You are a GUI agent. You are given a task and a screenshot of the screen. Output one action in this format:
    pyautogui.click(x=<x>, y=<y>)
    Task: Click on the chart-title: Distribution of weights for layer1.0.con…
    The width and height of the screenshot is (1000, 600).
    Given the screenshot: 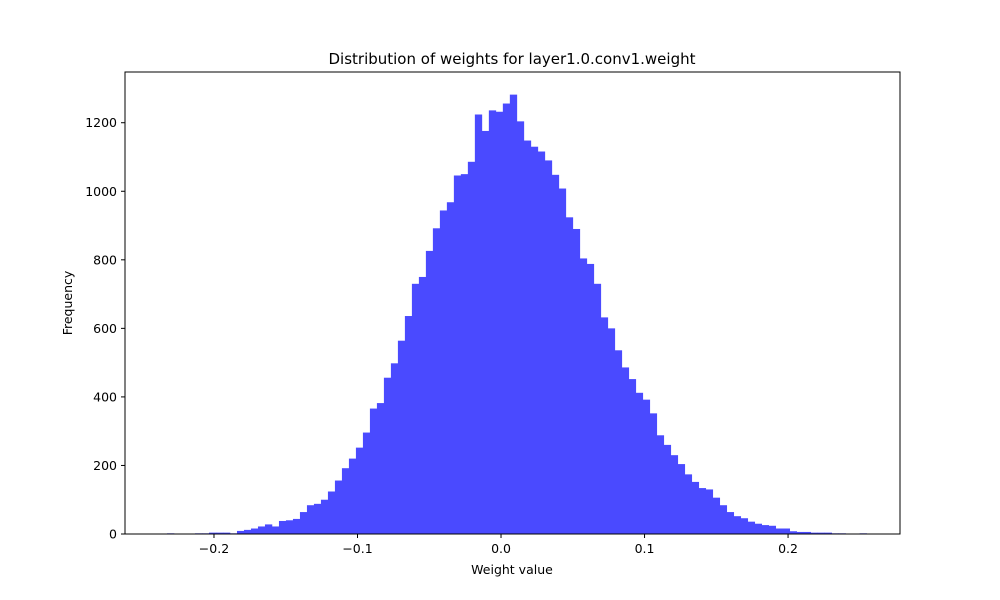 What is the action you would take?
    pyautogui.click(x=511, y=59)
    